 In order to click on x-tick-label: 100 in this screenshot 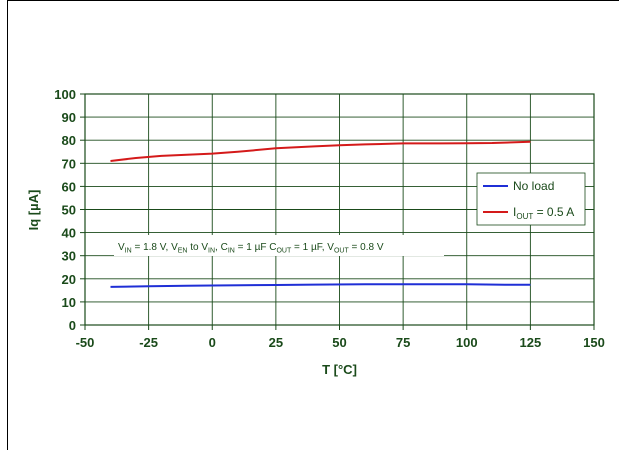, I will do `click(467, 342)`.